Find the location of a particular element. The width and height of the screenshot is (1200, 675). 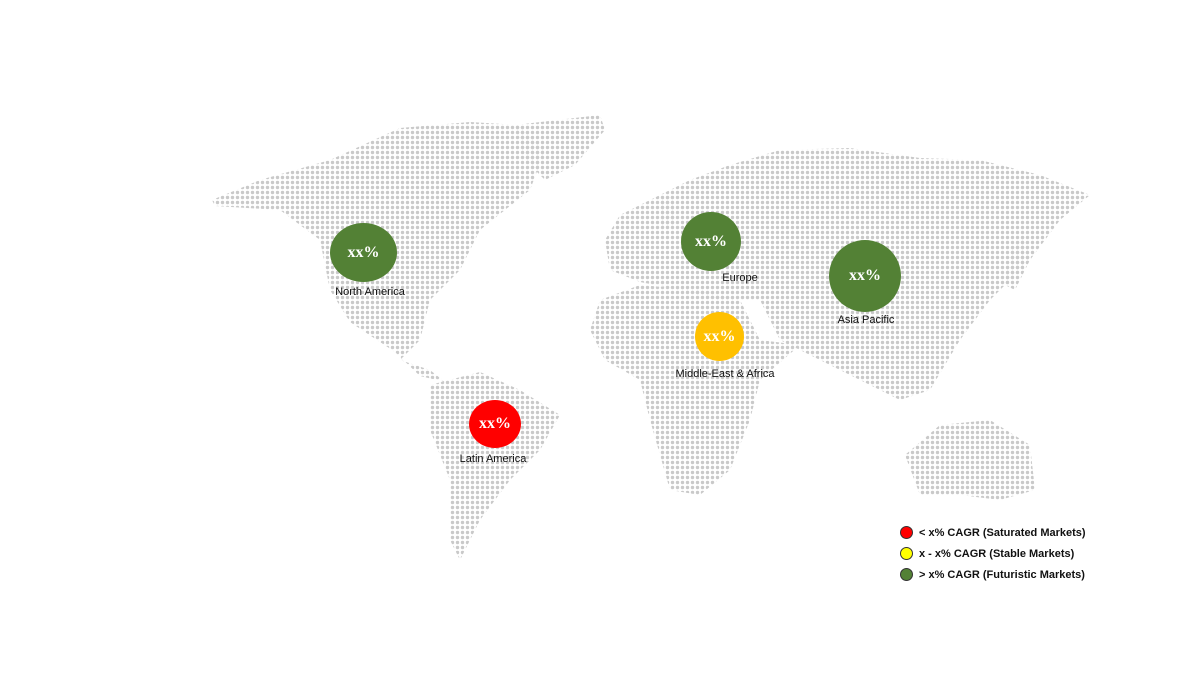

region-label-middle-east-africa: Middle-East & Africa is located at coordinates (725, 374).